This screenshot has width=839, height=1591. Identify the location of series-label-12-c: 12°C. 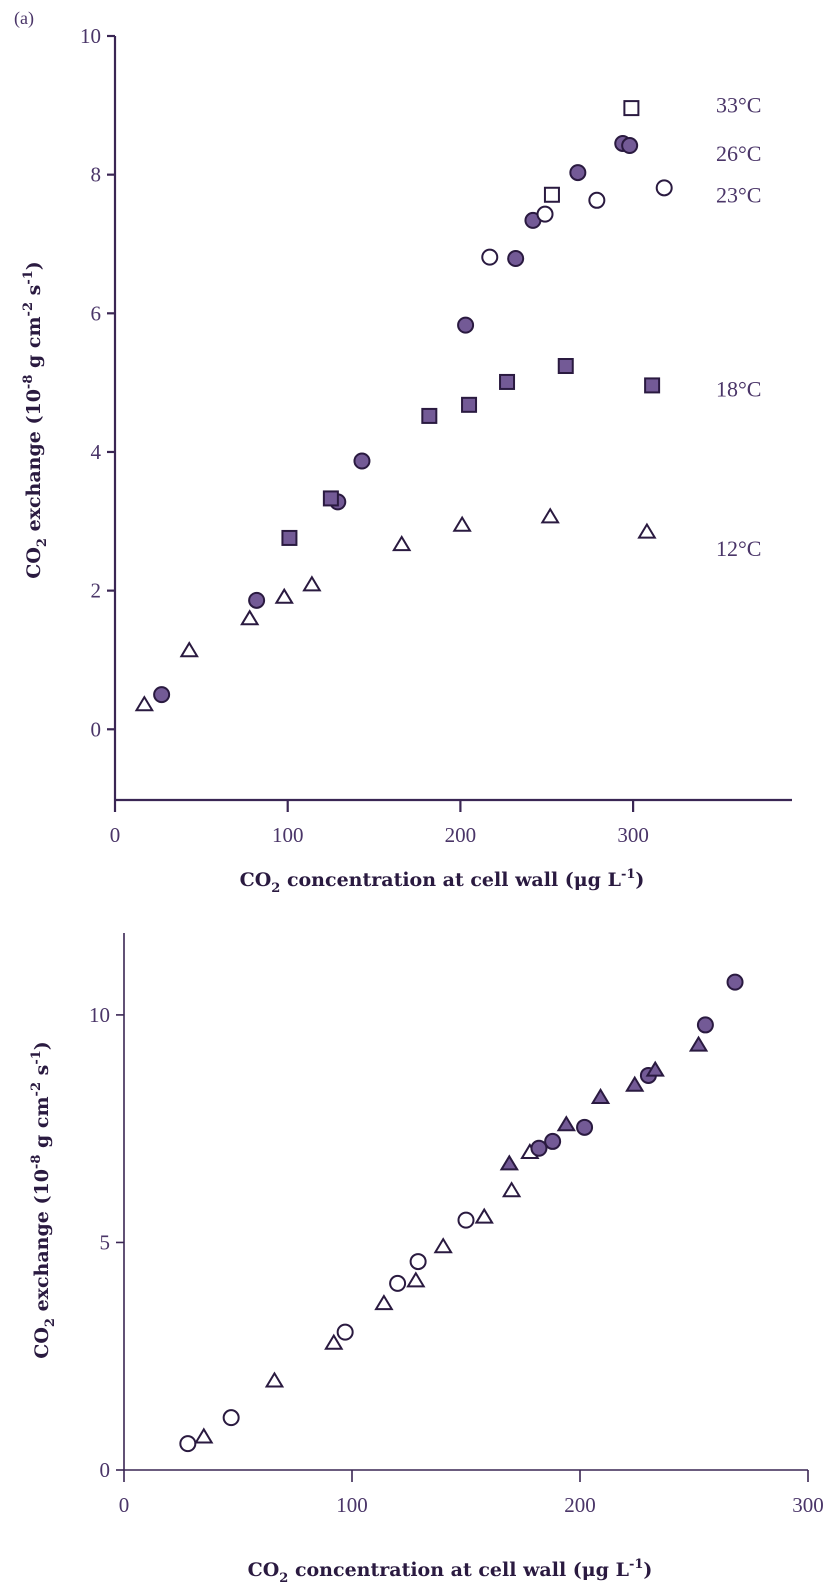
(738, 548).